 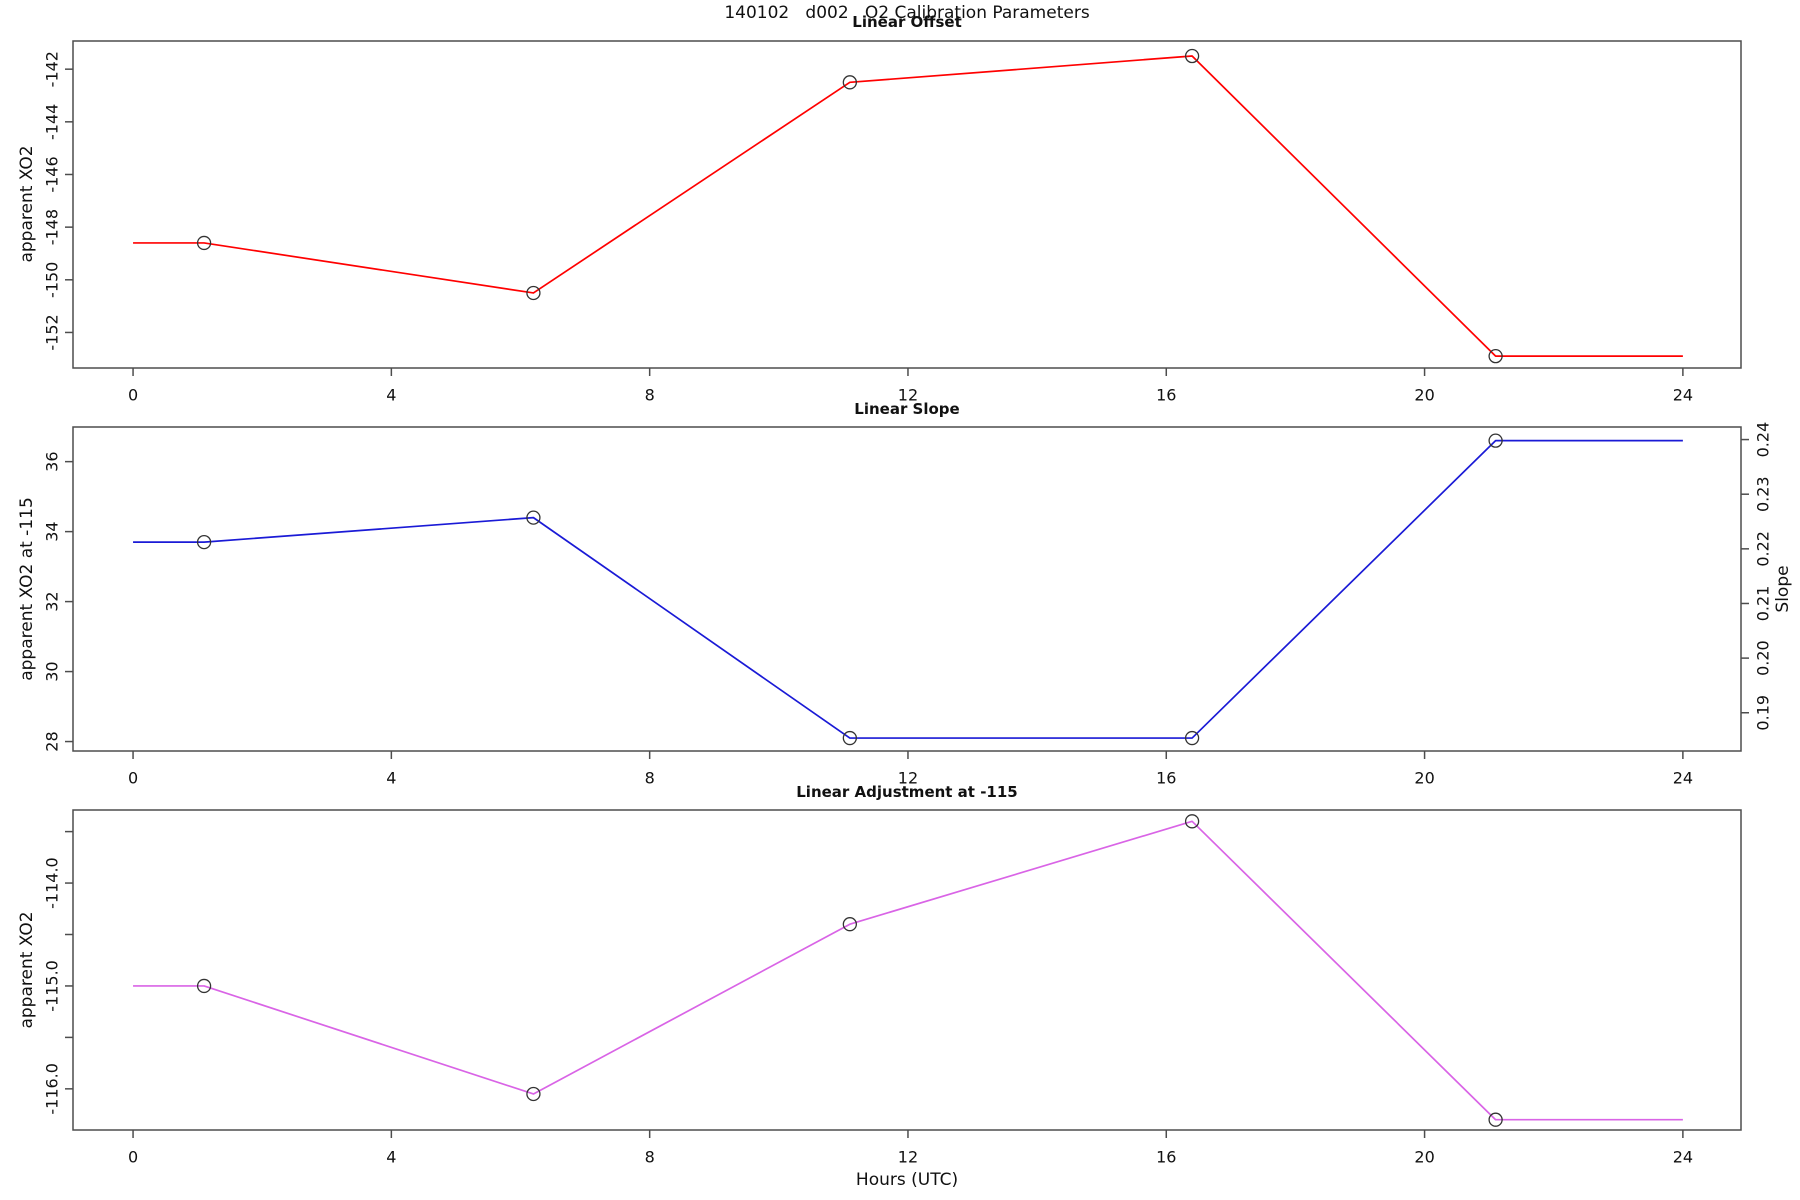 I want to click on figure-title: 140102 d002 O2 Calibration Parameters, so click(x=907, y=13).